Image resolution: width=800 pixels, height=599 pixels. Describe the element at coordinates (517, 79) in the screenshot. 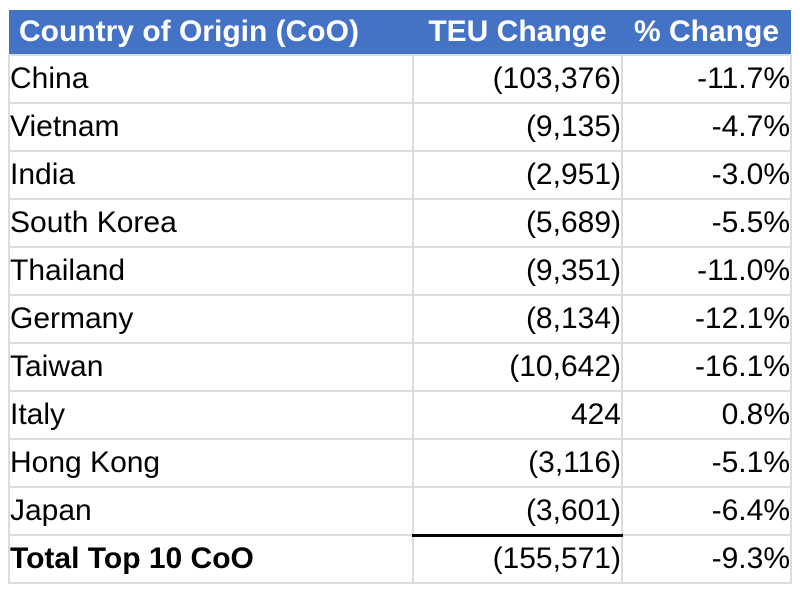

I see `cell-teu-change: (103,376)` at that location.